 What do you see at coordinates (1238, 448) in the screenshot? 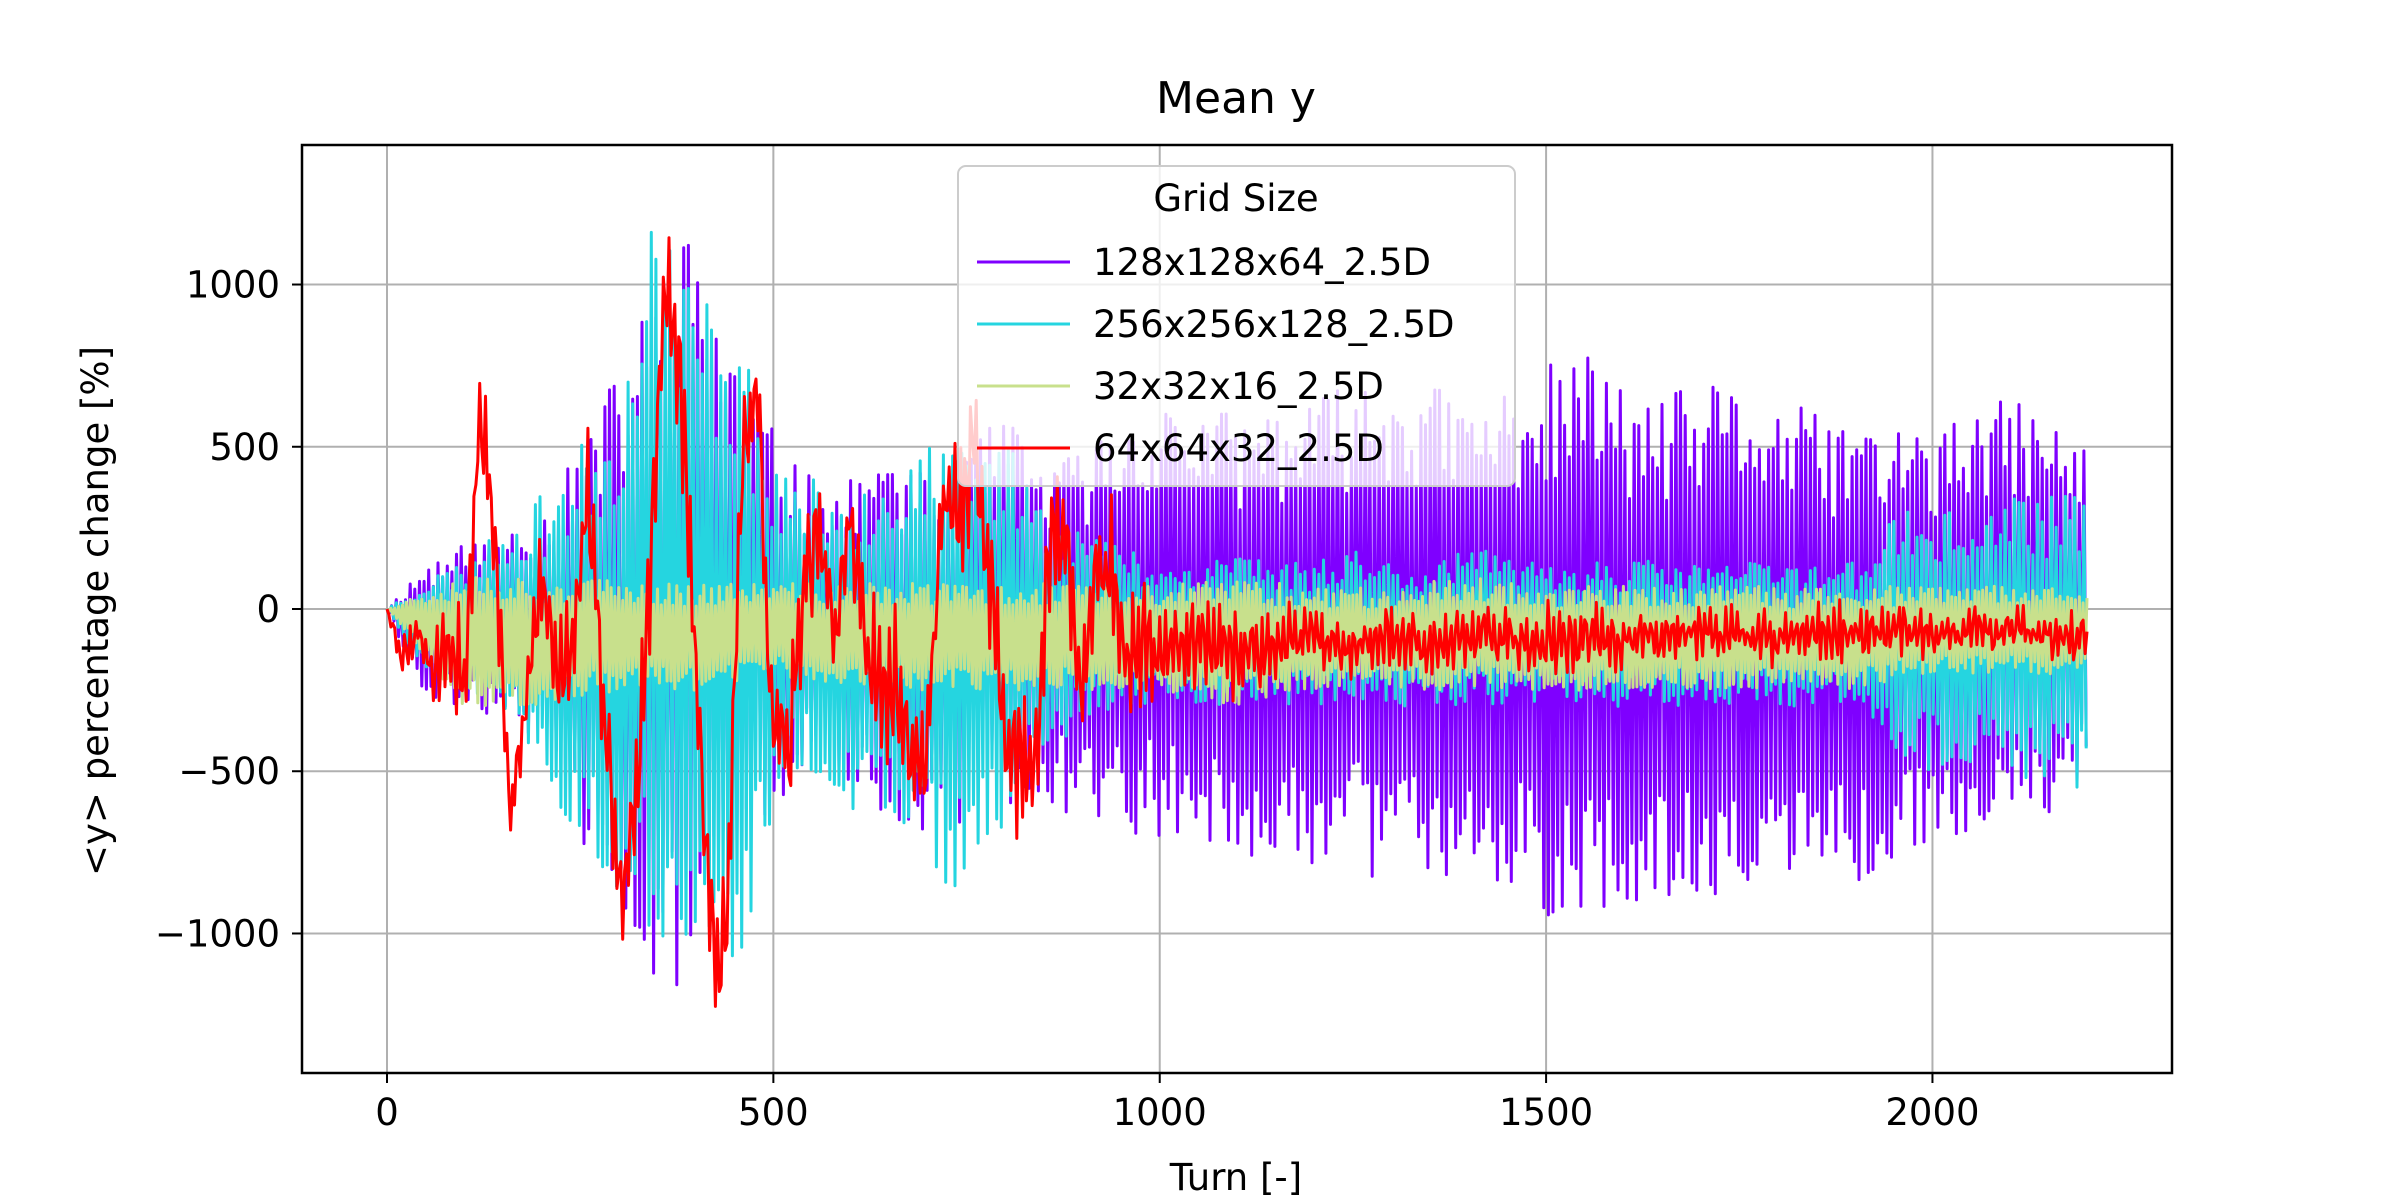
I see `legend-label: 64x64x32_2.5D` at bounding box center [1238, 448].